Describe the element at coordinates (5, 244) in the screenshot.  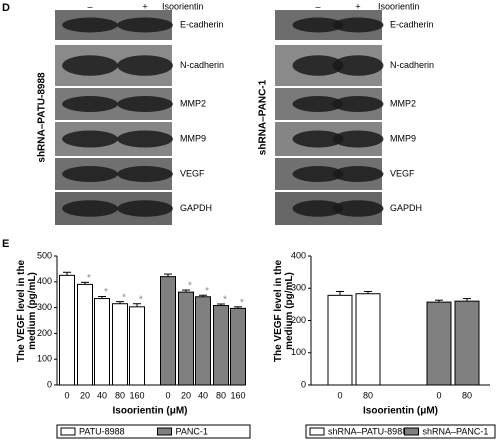
I see `panel-label: E` at that location.